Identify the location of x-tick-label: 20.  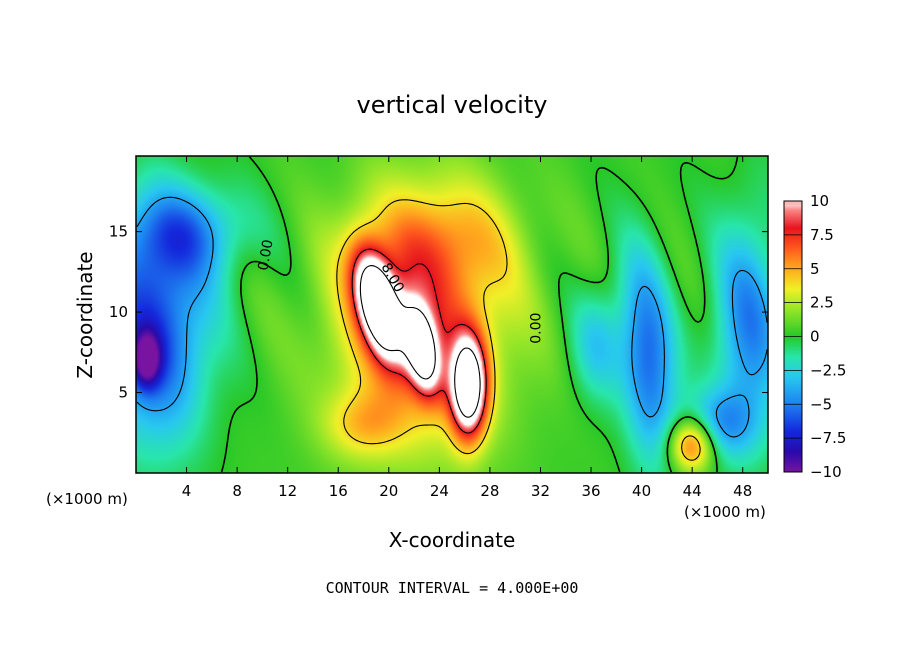
(388, 491).